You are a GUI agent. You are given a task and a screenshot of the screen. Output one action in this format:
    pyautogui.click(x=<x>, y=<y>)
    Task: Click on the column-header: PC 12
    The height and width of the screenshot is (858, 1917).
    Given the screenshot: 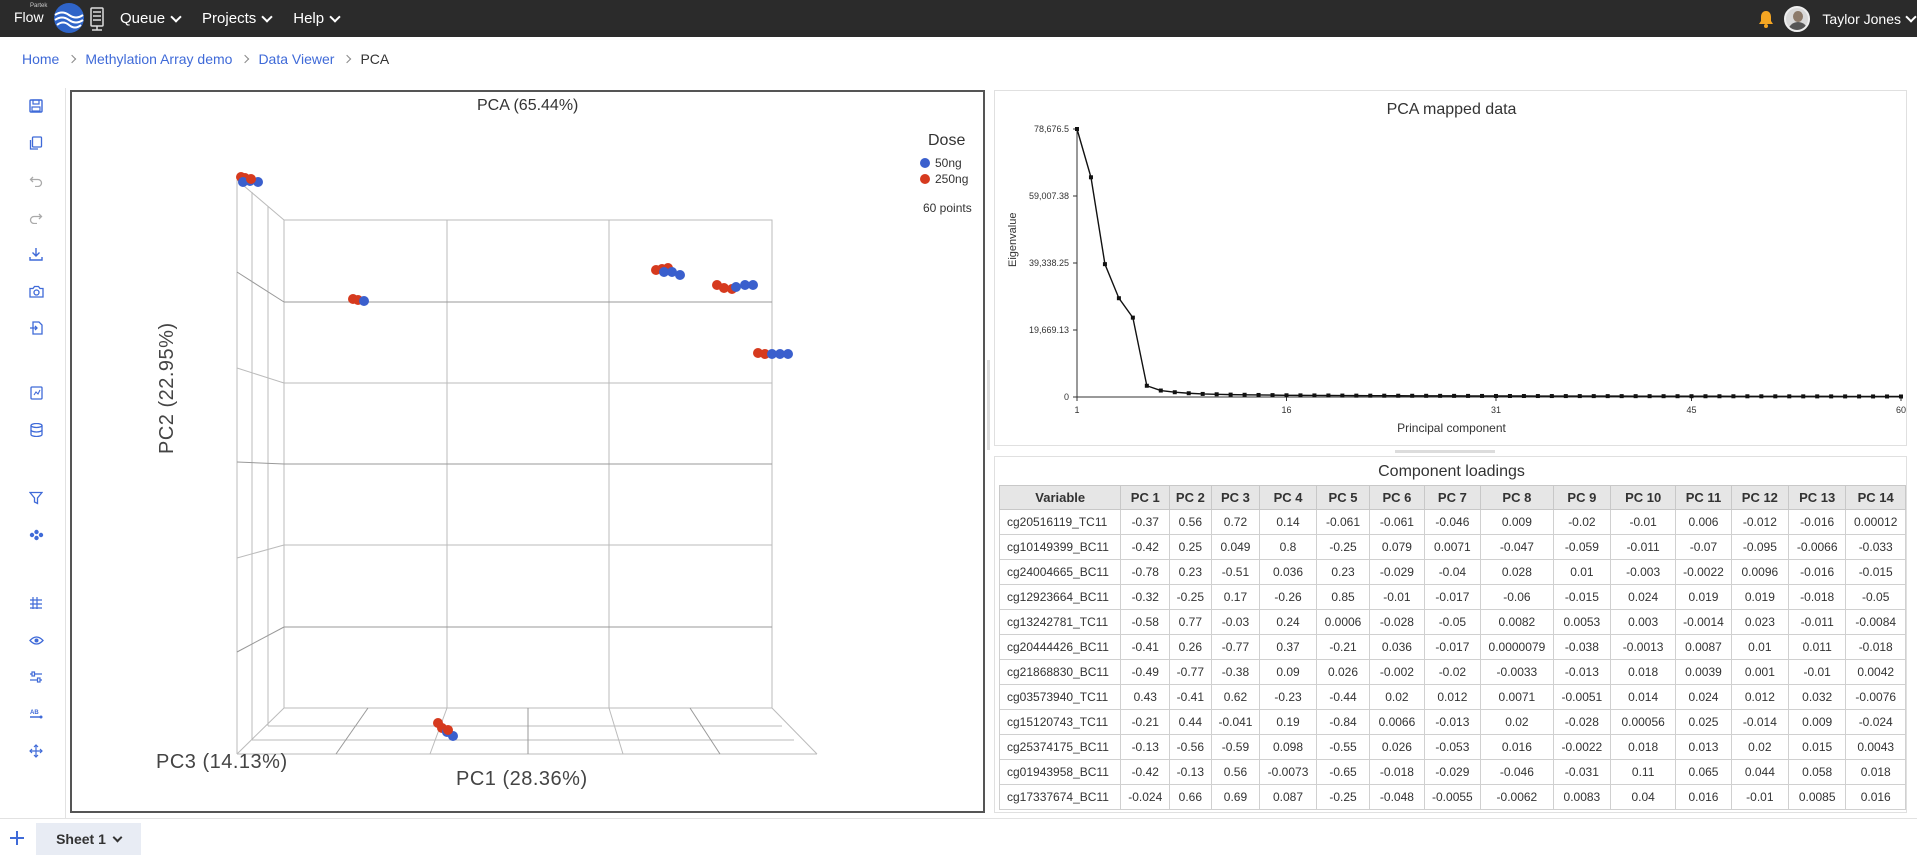 What is the action you would take?
    pyautogui.click(x=1759, y=497)
    